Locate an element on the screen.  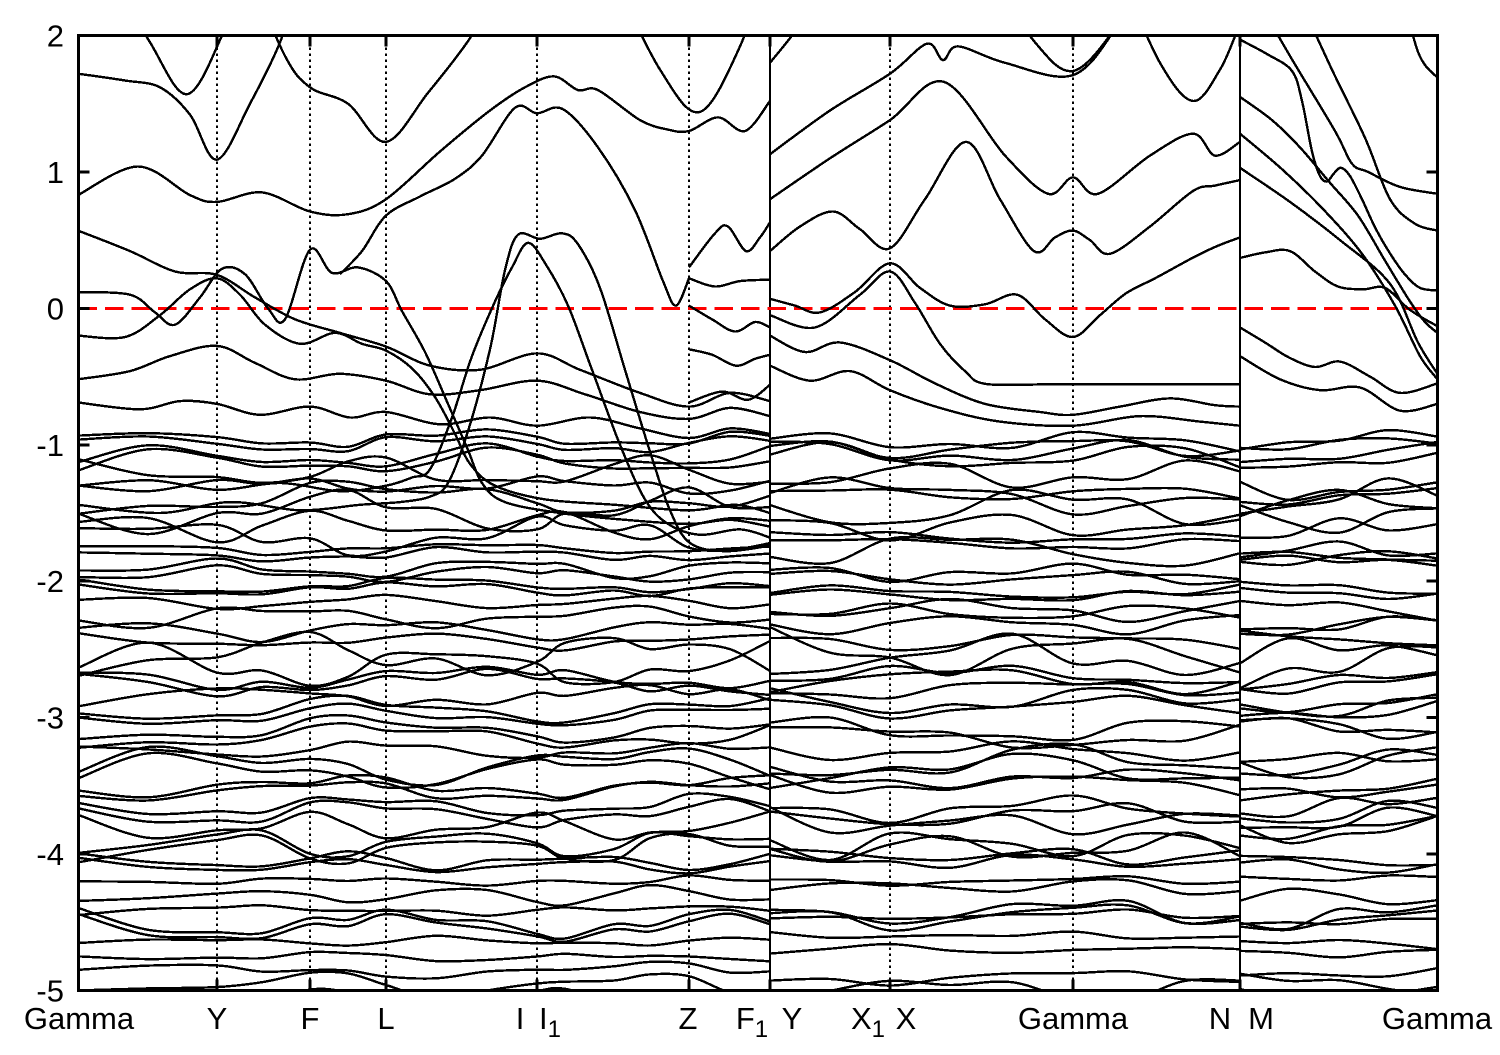
svg-text: 1 is located at coordinates (55, 172).